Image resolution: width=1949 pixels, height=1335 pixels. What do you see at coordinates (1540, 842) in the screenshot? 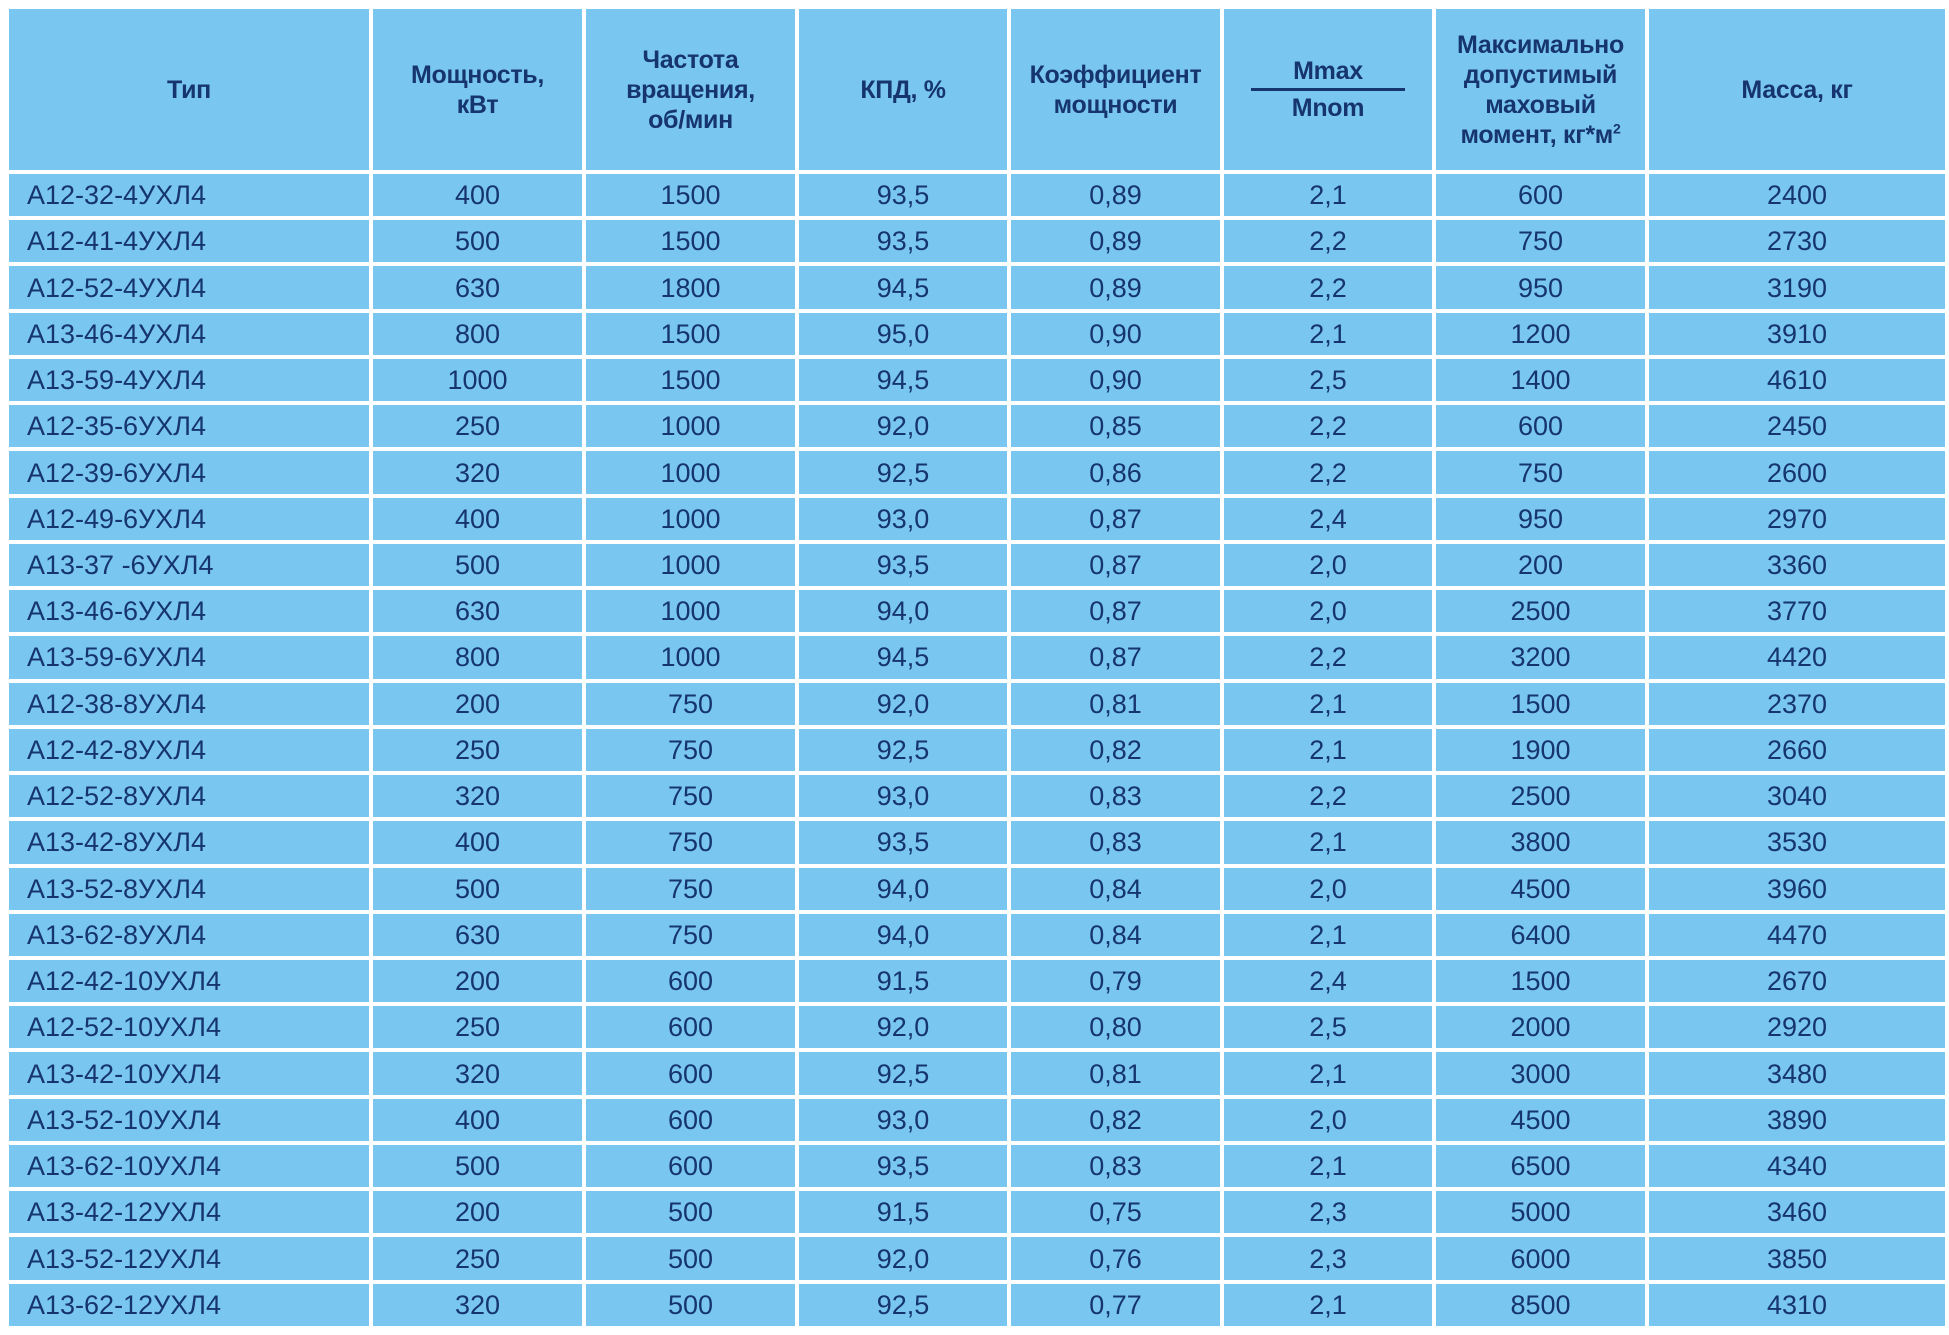
I see `cell-flywheel-moment: 3800` at bounding box center [1540, 842].